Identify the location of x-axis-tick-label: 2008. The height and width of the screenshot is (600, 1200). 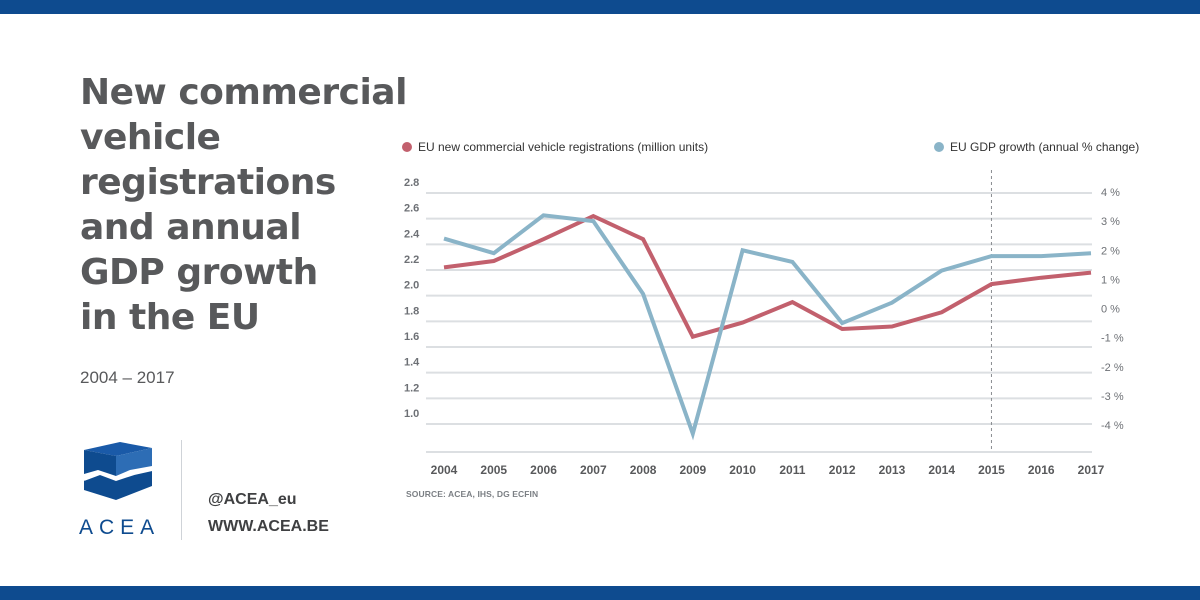
(643, 470).